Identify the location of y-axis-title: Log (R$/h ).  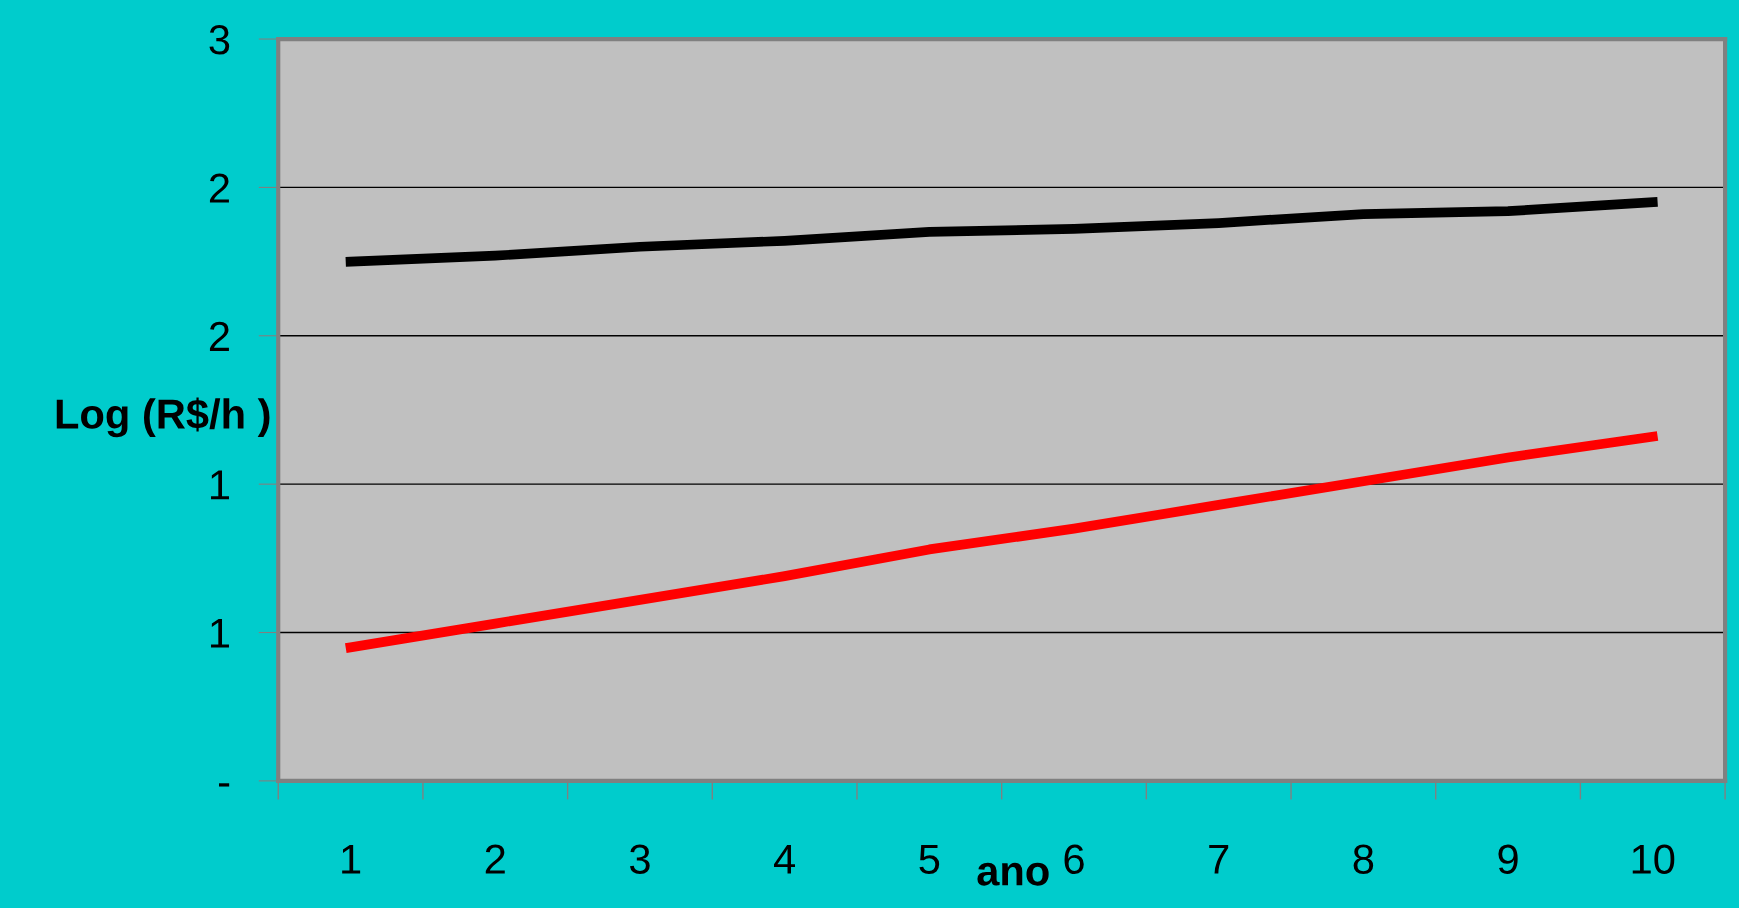
(163, 417).